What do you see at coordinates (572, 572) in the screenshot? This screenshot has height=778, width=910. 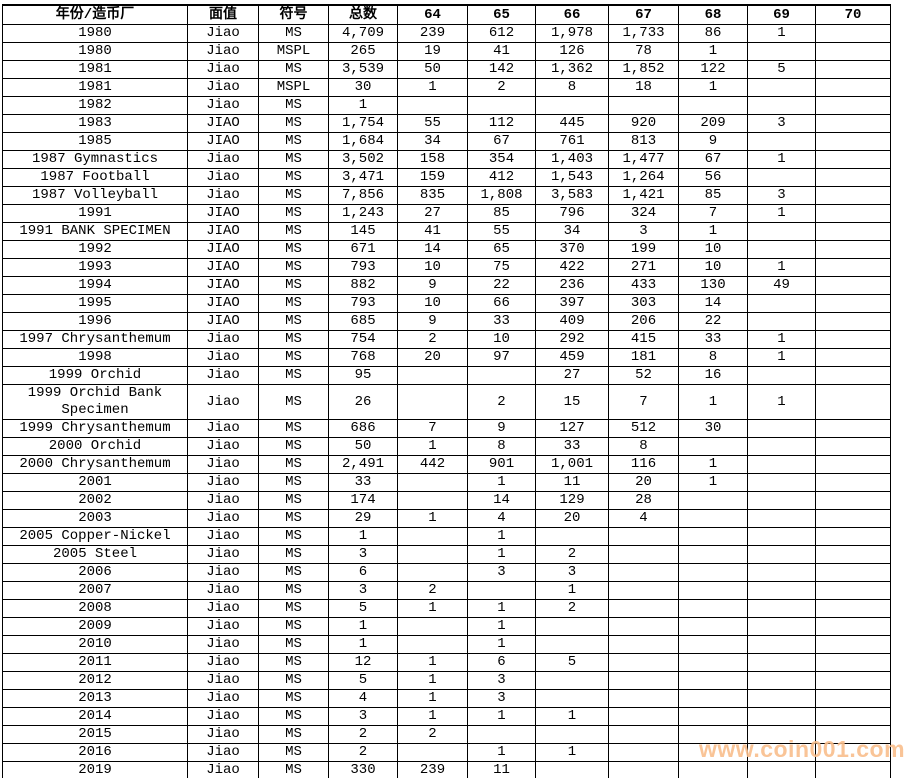 I see `cell-grade-66: 3` at bounding box center [572, 572].